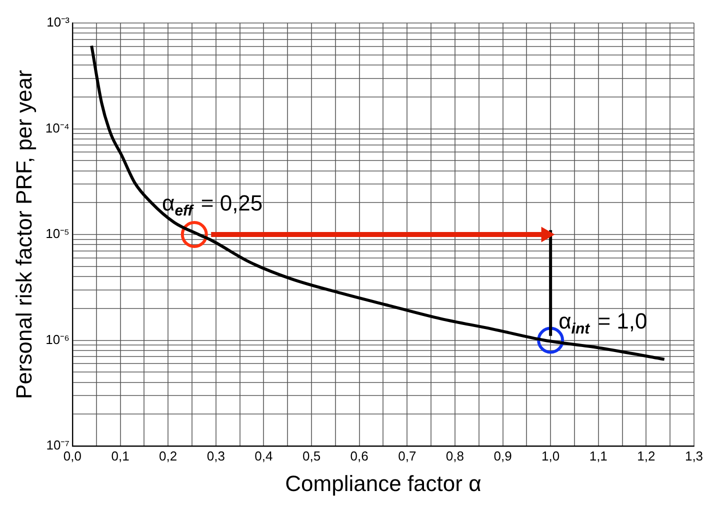  What do you see at coordinates (215, 456) in the screenshot?
I see `x-tick-label: 0,3` at bounding box center [215, 456].